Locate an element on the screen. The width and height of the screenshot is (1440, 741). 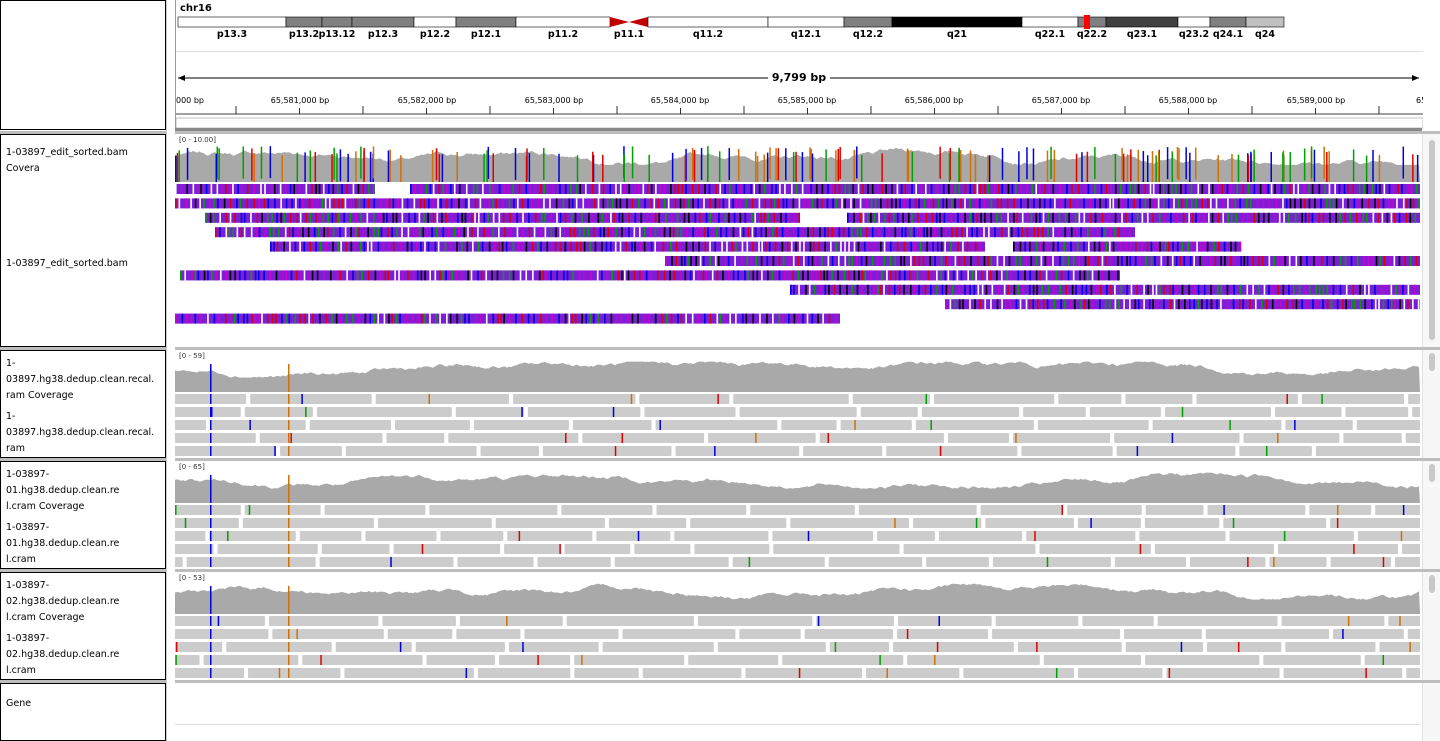
panel-3-data: [0 - 65] is located at coordinates (797, 515).